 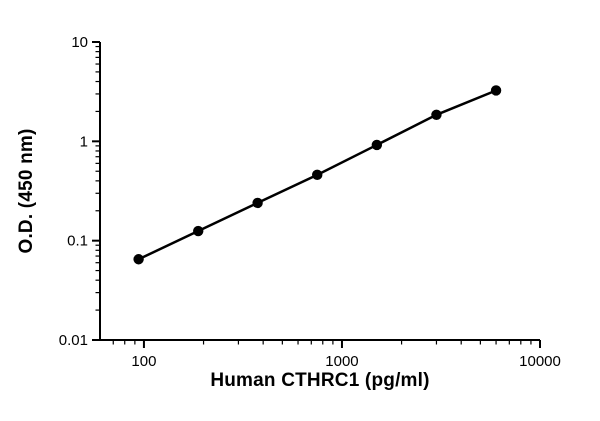 What do you see at coordinates (341, 361) in the screenshot?
I see `svg-text: 1000` at bounding box center [341, 361].